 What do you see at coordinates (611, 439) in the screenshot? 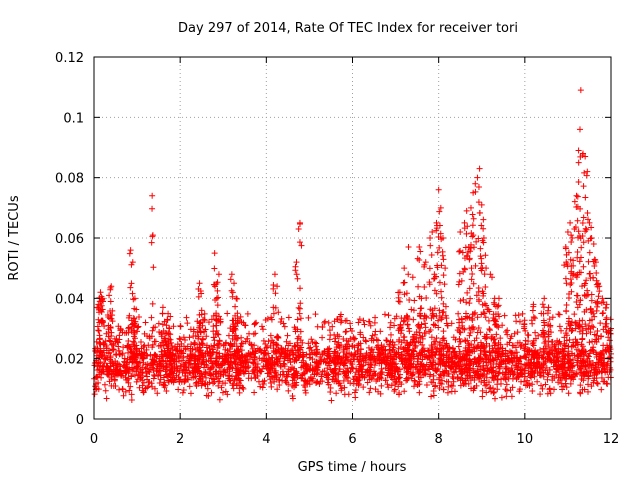
I see `x-tick-label: 12` at bounding box center [611, 439].